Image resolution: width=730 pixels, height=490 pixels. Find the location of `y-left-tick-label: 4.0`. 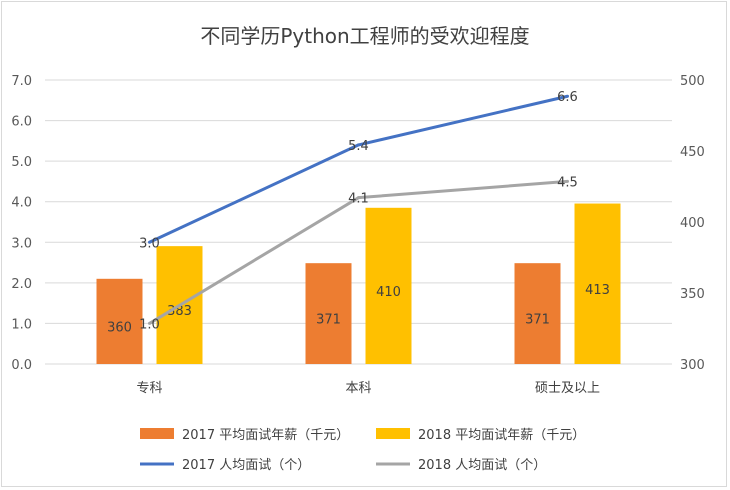

y-left-tick-label: 4.0 is located at coordinates (21, 203).